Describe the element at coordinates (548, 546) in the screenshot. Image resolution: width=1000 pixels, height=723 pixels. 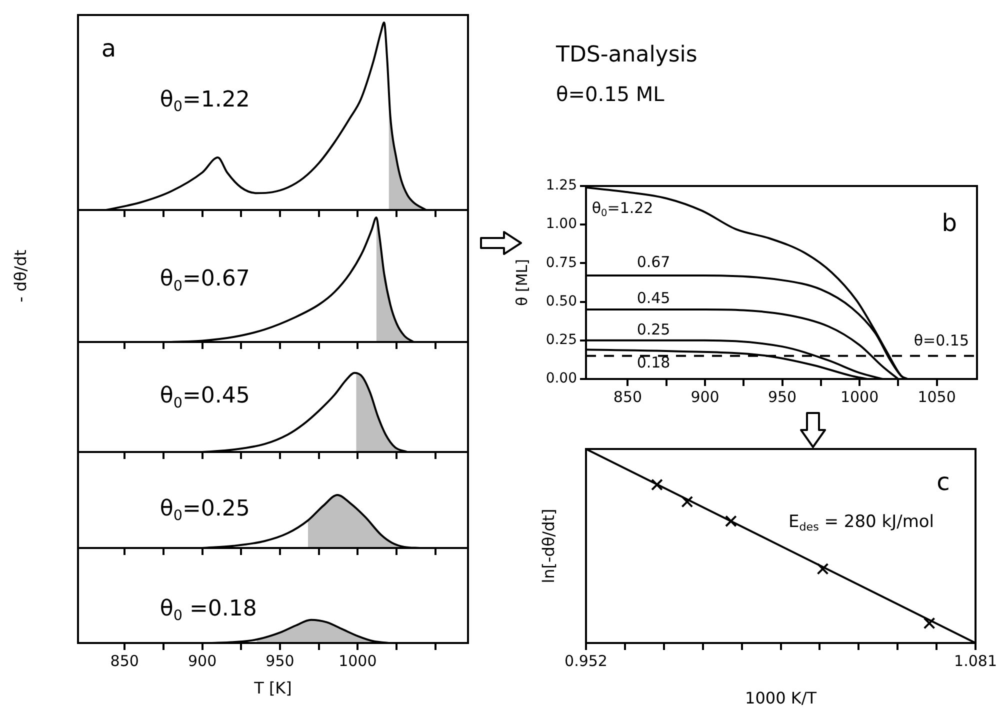
I see `y-axis-title: ln[-dθ/dt]` at that location.